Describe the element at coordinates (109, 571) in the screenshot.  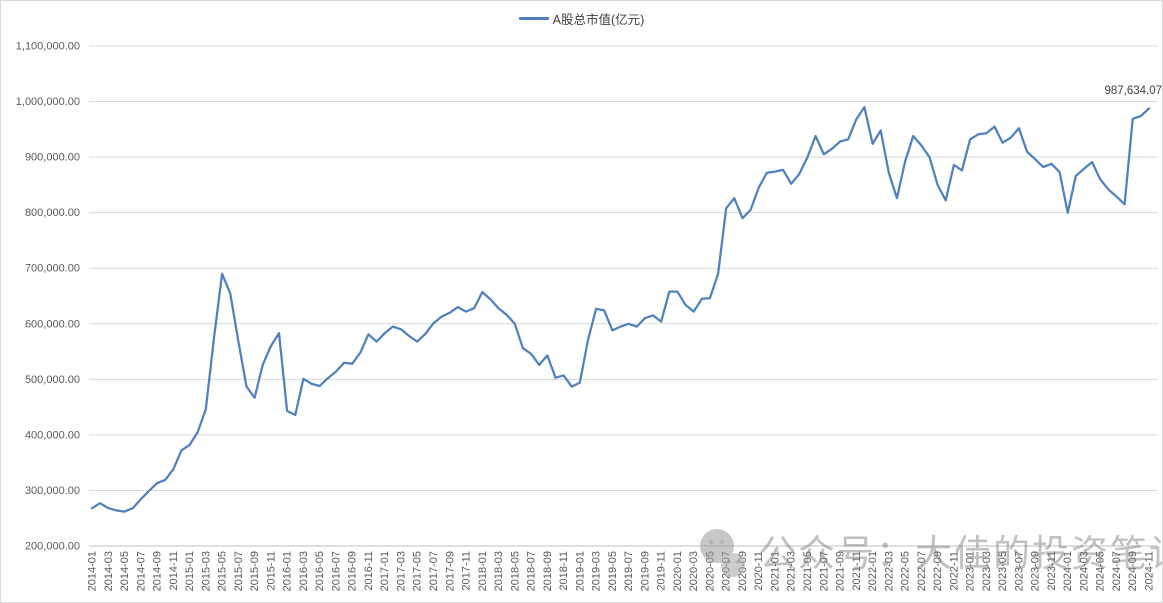
I see `x-tick-label: 2014-03` at that location.